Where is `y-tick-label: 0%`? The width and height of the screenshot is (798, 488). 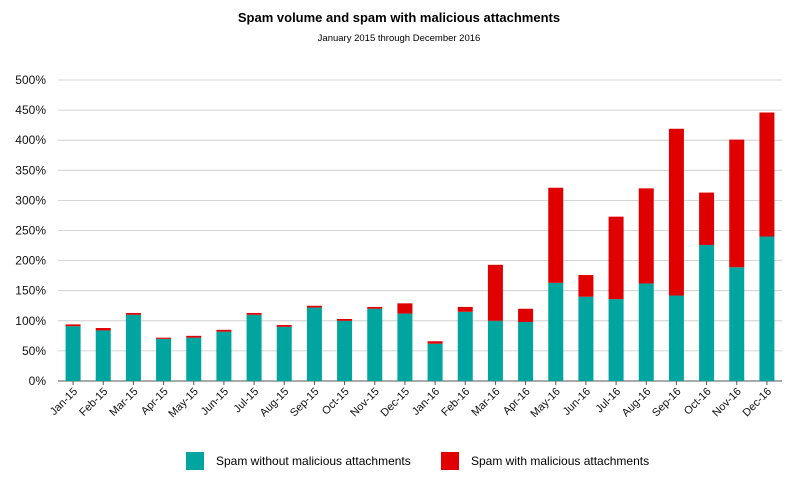 y-tick-label: 0% is located at coordinates (38, 381).